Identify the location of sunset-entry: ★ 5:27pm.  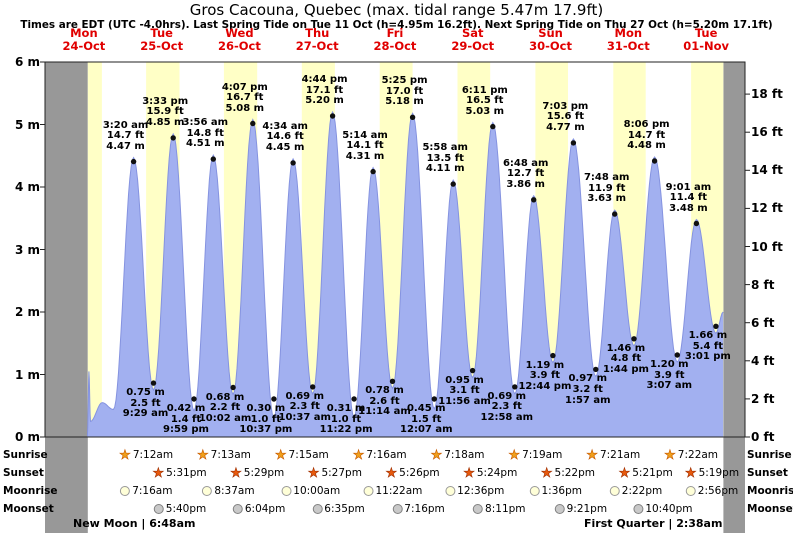
(335, 473).